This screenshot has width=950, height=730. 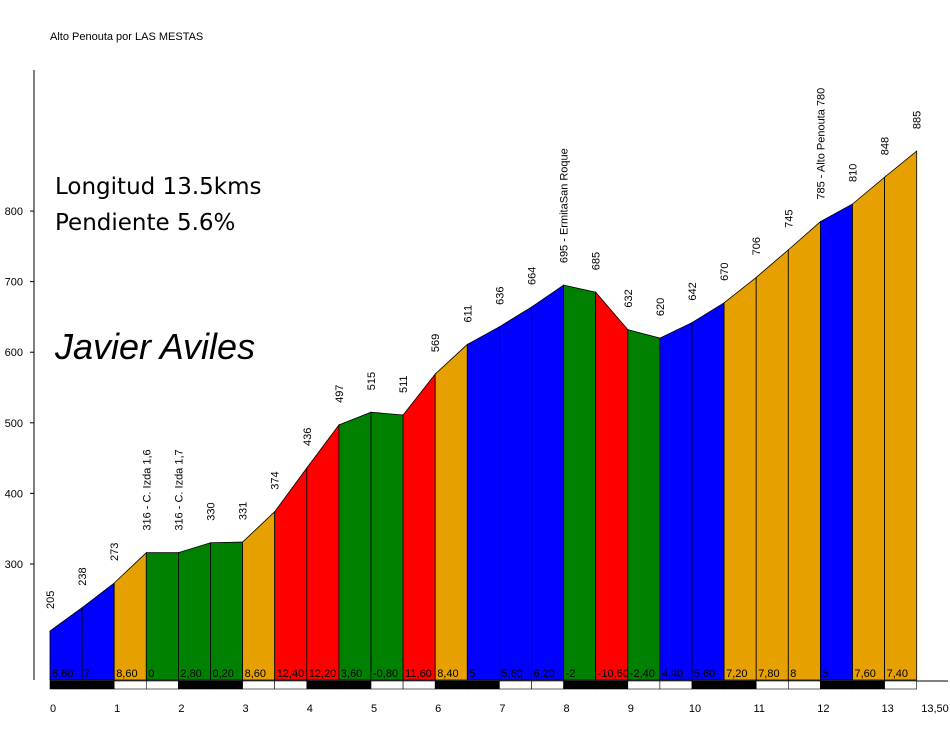 I want to click on elevation-label: 436, so click(x=308, y=437).